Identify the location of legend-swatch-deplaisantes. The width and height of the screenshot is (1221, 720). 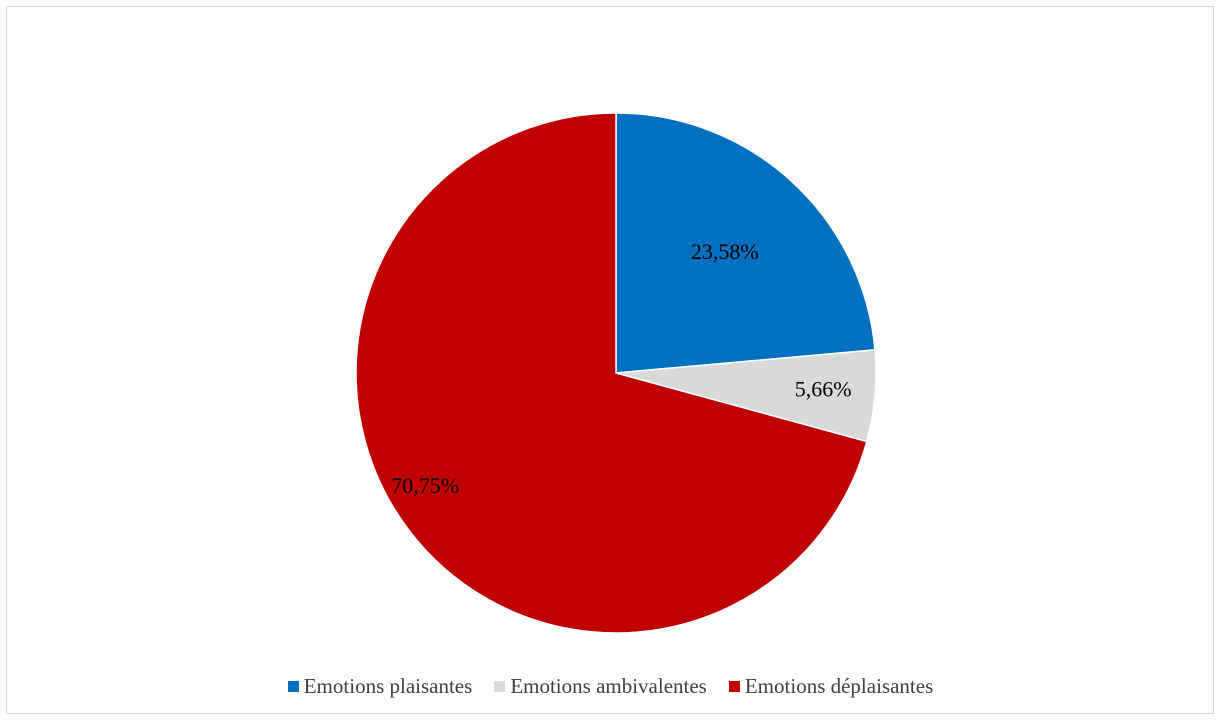
(734, 686).